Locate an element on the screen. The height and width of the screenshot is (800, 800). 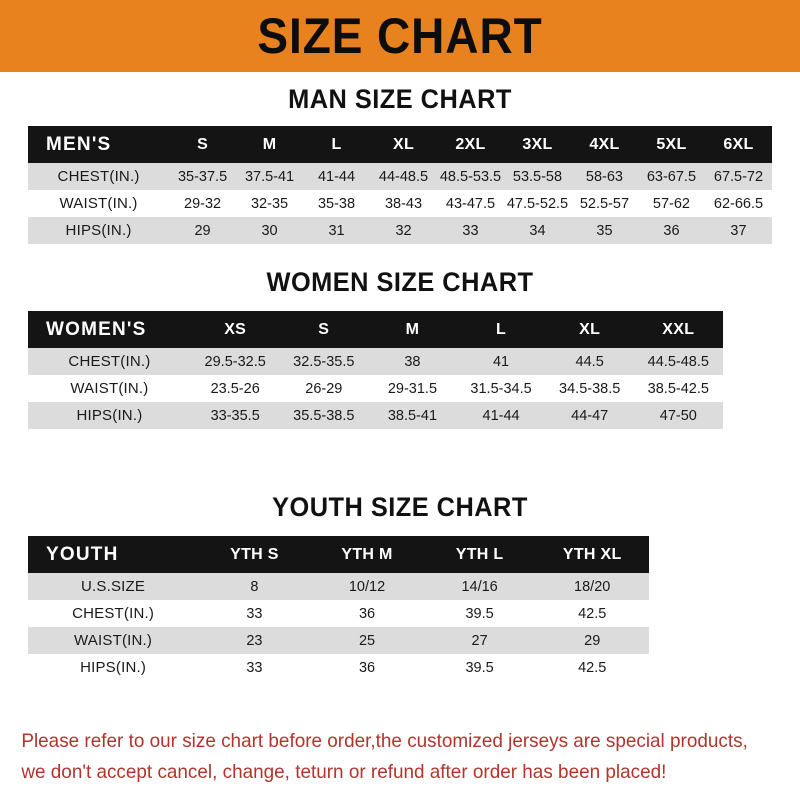
cell-value: 30 is located at coordinates (270, 230).